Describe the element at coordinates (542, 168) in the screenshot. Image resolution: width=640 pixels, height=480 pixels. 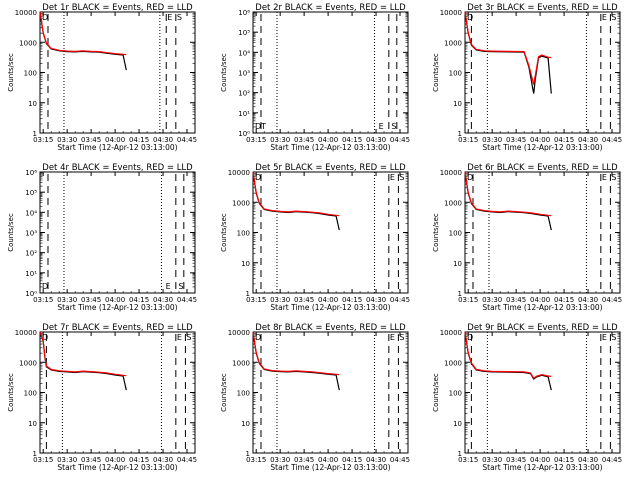
I see `panel-title: Det 6r BLACK = Events, RED = LLD` at that location.